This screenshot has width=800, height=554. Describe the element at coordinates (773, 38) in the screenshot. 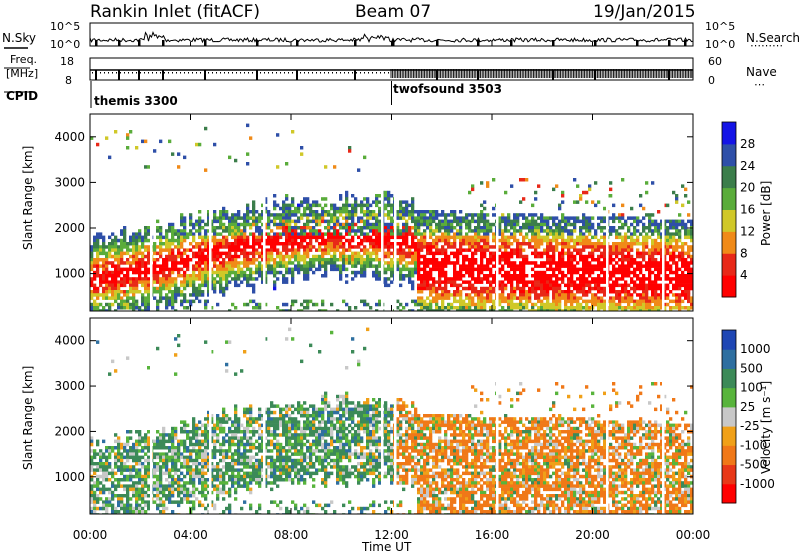

I see `nsearch-label: N.Search` at that location.